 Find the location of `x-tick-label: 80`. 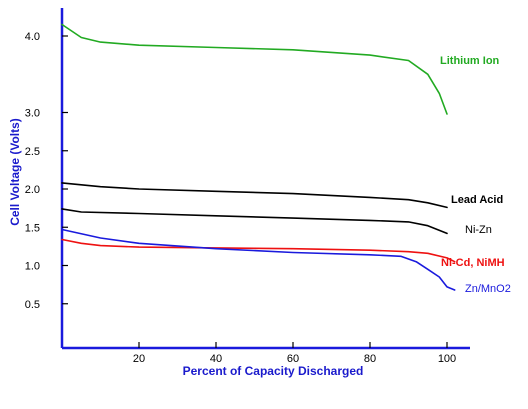

x-tick-label: 80 is located at coordinates (370, 359).